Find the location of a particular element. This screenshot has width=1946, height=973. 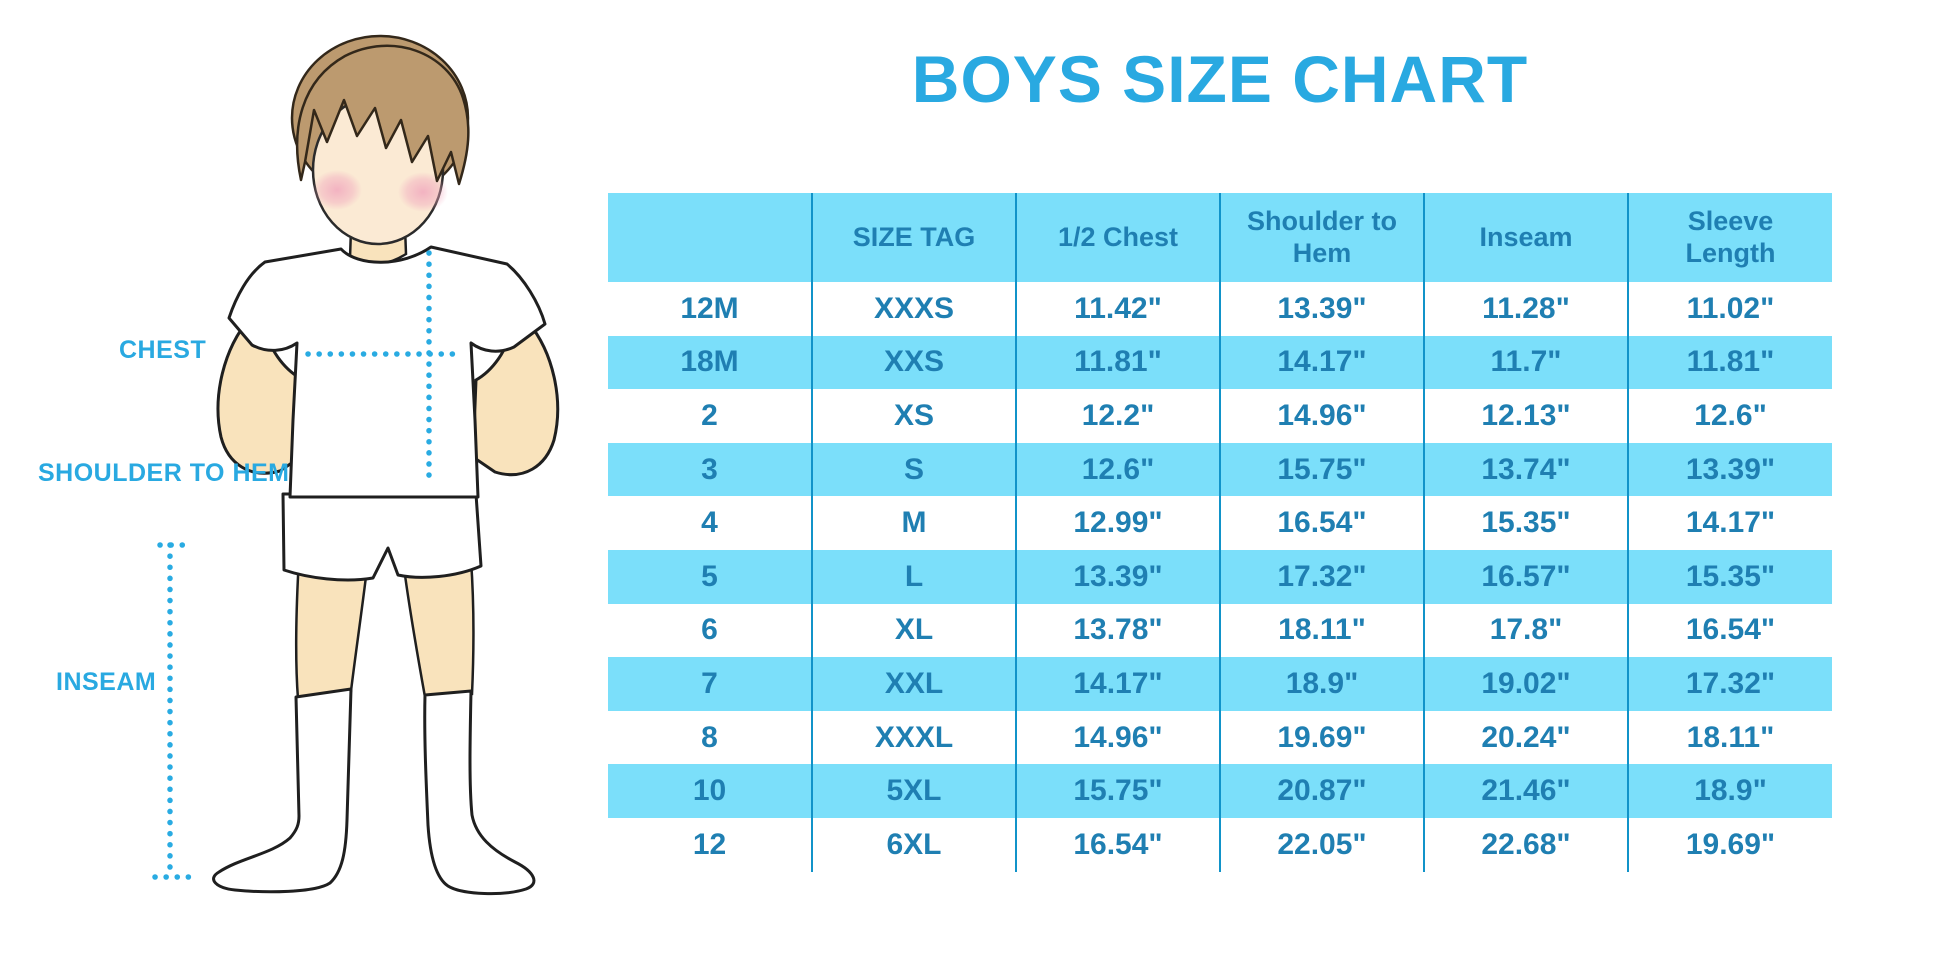

column-header-sleeve-length: Sleeve Length is located at coordinates (1729, 237).